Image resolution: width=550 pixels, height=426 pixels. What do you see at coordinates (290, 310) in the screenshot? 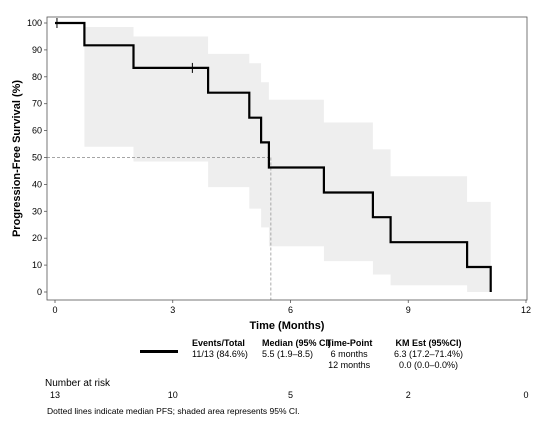
I see `x-tick-label: 6` at bounding box center [290, 310].